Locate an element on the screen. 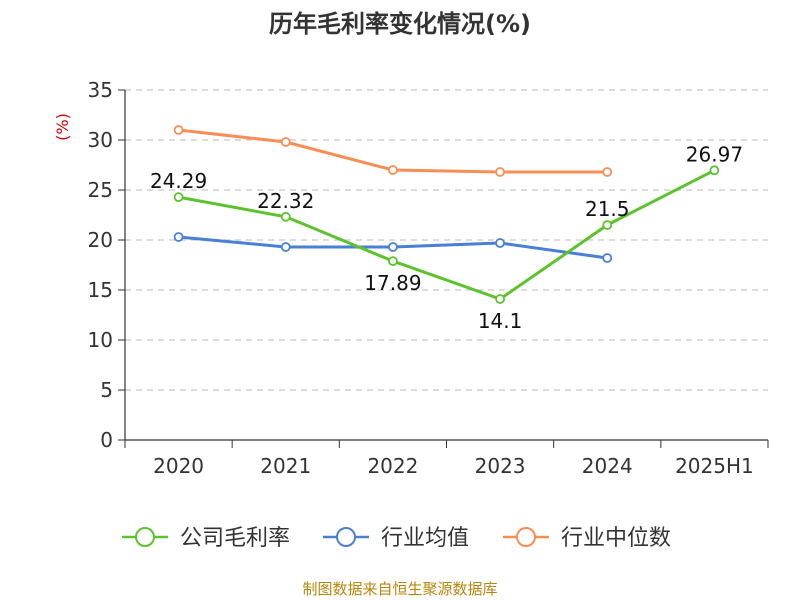 The width and height of the screenshot is (800, 600). legend-item: 行业均值 is located at coordinates (396, 538).